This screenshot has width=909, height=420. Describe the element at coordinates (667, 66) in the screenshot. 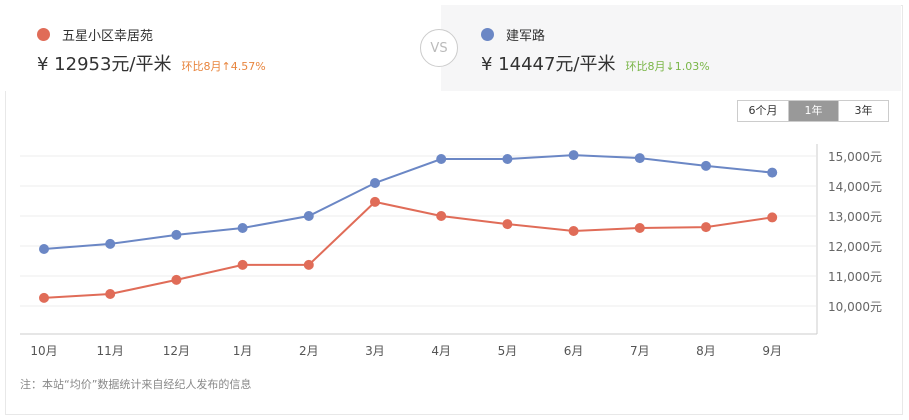

I see `right-change: 环比8月↓1.03%` at that location.